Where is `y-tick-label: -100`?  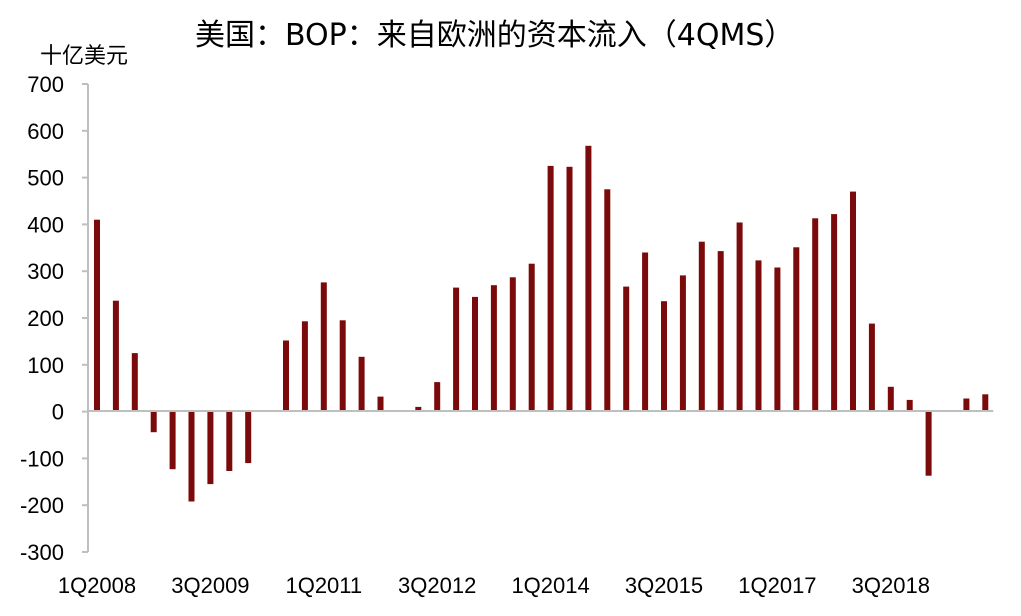
y-tick-label: -100 is located at coordinates (42, 458).